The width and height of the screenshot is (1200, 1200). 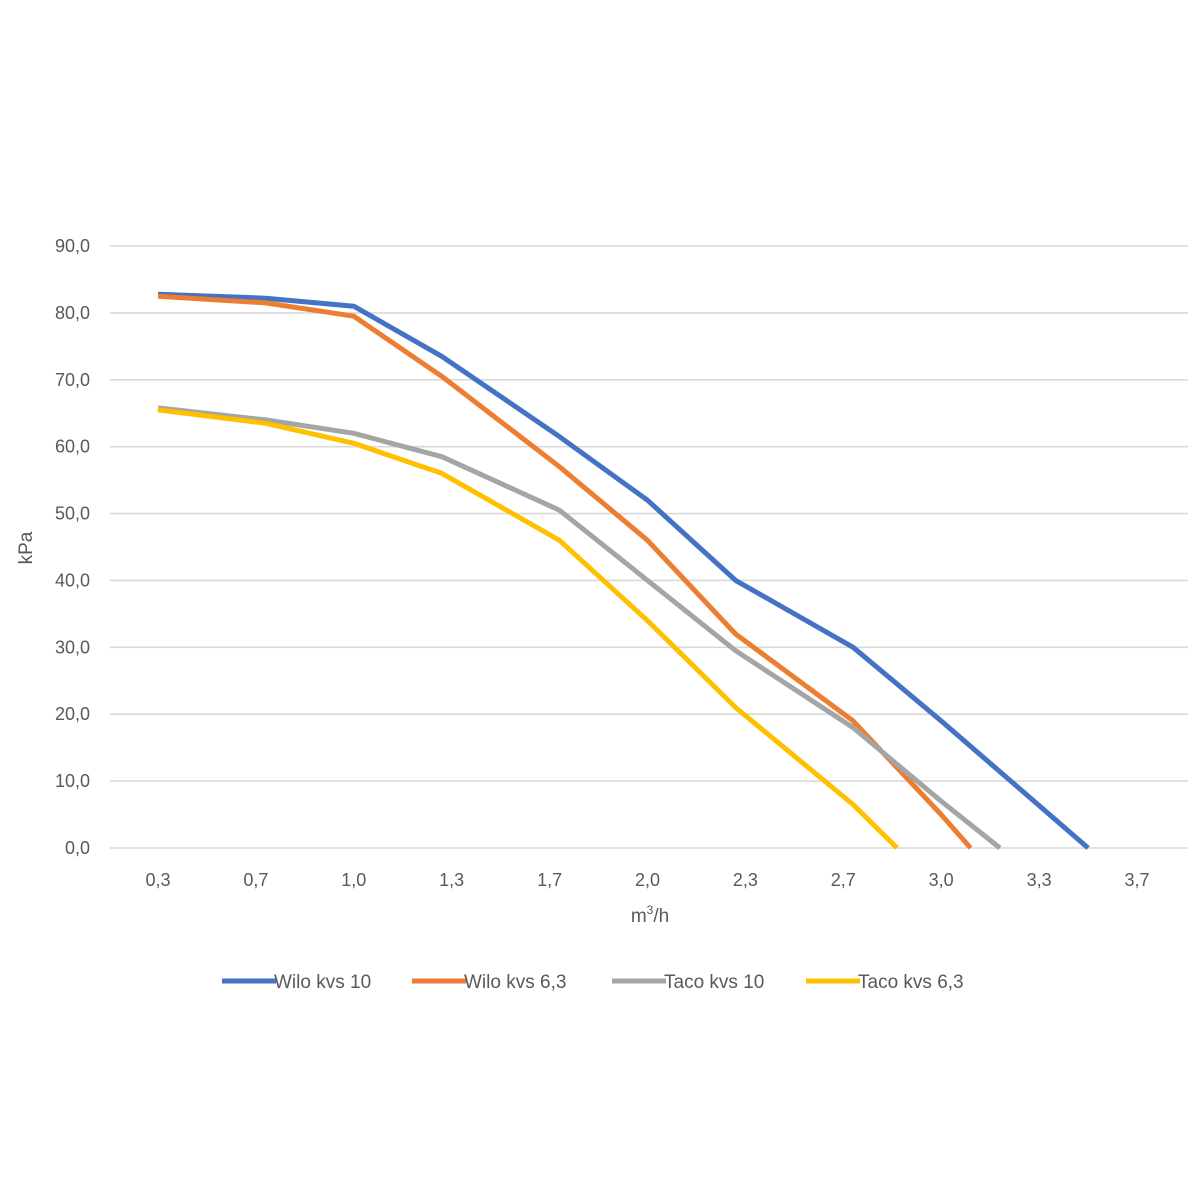 I want to click on x-tick-label: 1,7, so click(x=549, y=880).